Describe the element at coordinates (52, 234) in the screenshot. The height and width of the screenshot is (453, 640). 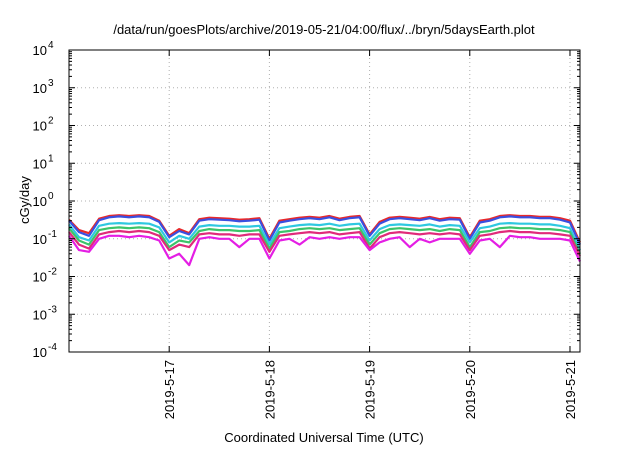
I see `y-tick-label-exponent: -1` at that location.